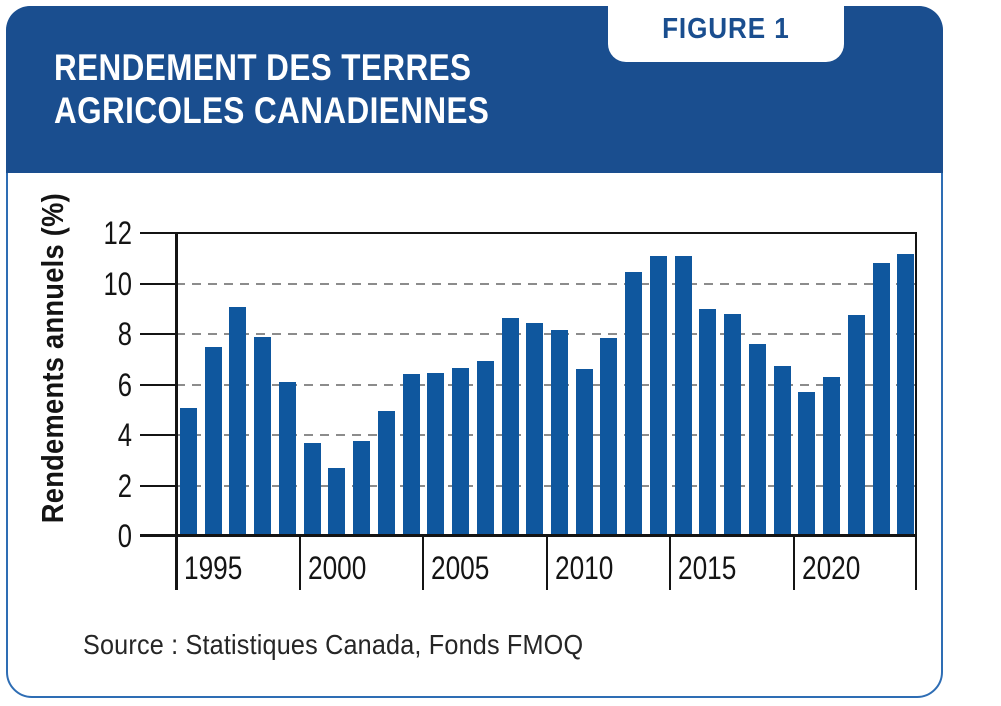 This screenshot has height=706, width=1001. Describe the element at coordinates (906, 395) in the screenshot. I see `bar-2023` at that location.